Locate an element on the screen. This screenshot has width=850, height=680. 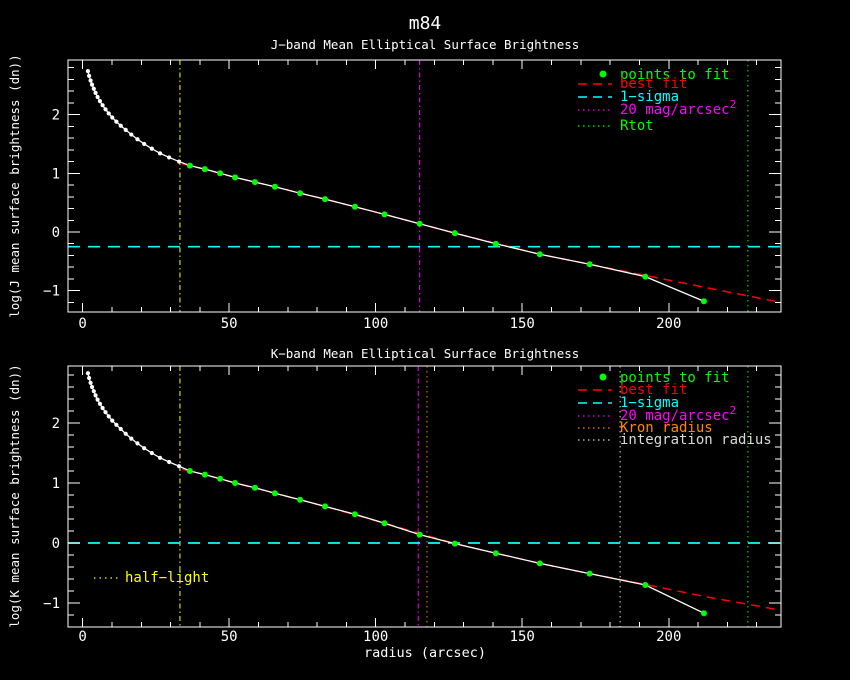
legend-label: Kron radius is located at coordinates (666, 428).